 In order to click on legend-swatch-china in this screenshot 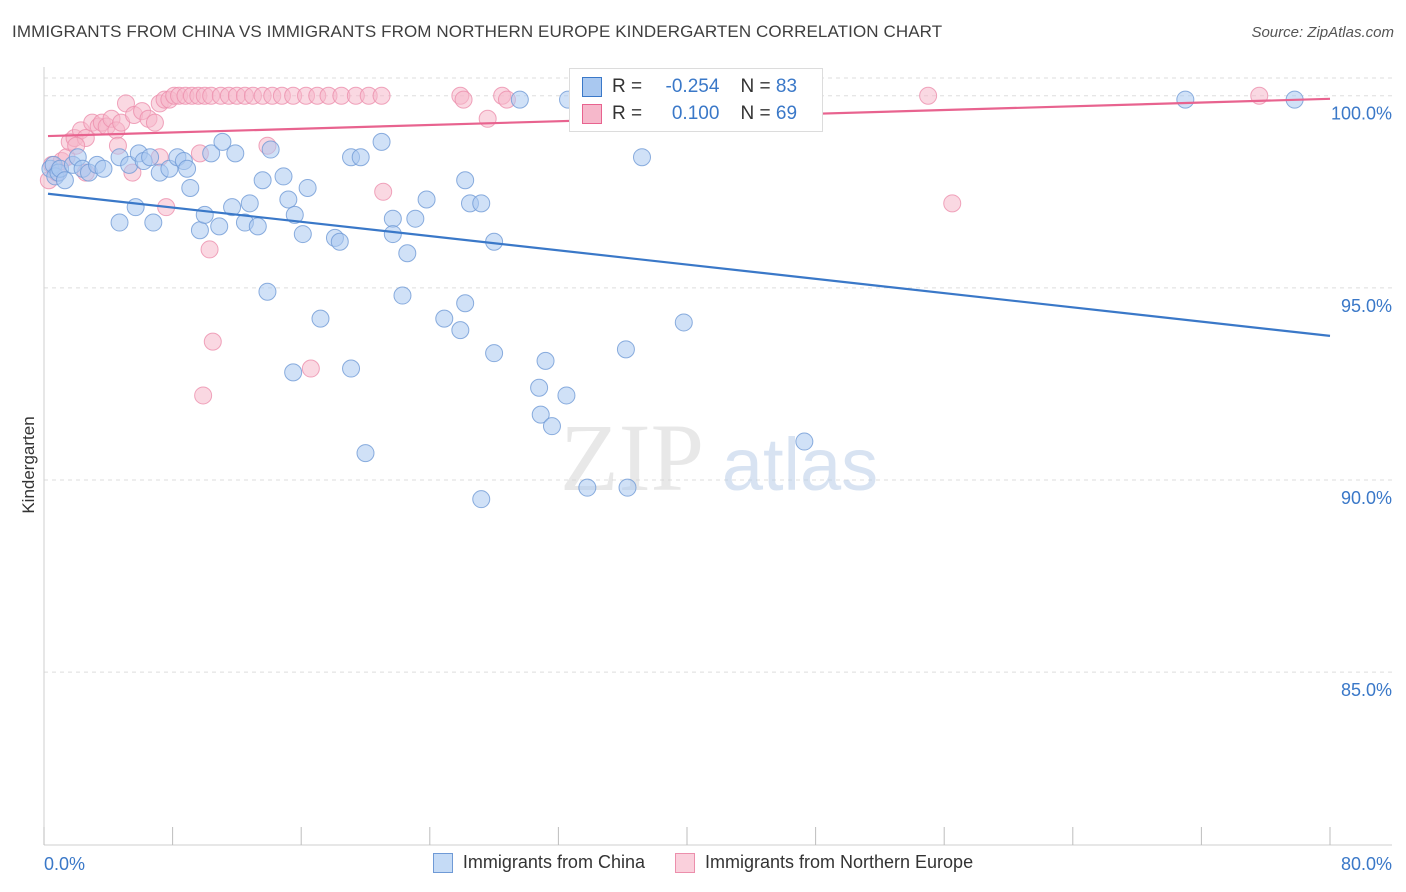, I will do `click(592, 87)`.